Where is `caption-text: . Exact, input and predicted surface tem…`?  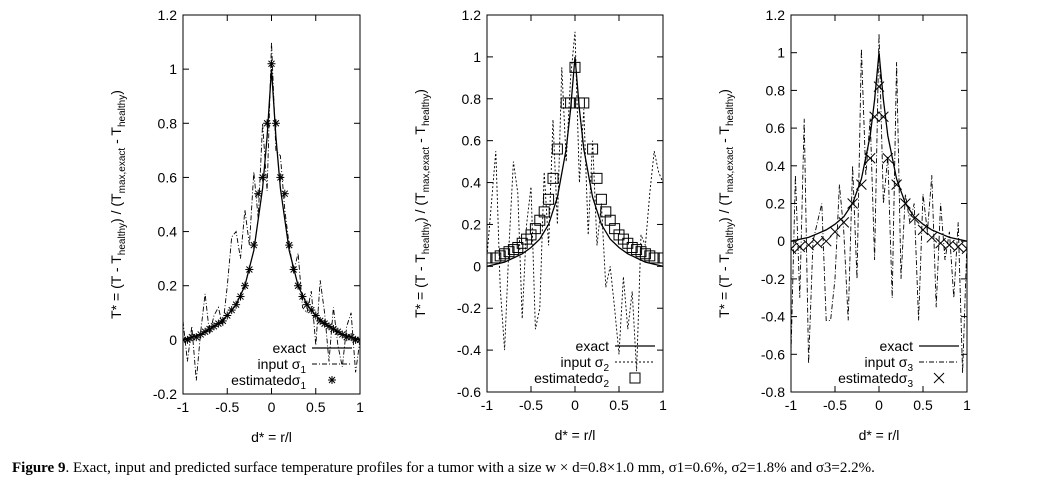
caption-text: . Exact, input and predicted surface tem… is located at coordinates (470, 468).